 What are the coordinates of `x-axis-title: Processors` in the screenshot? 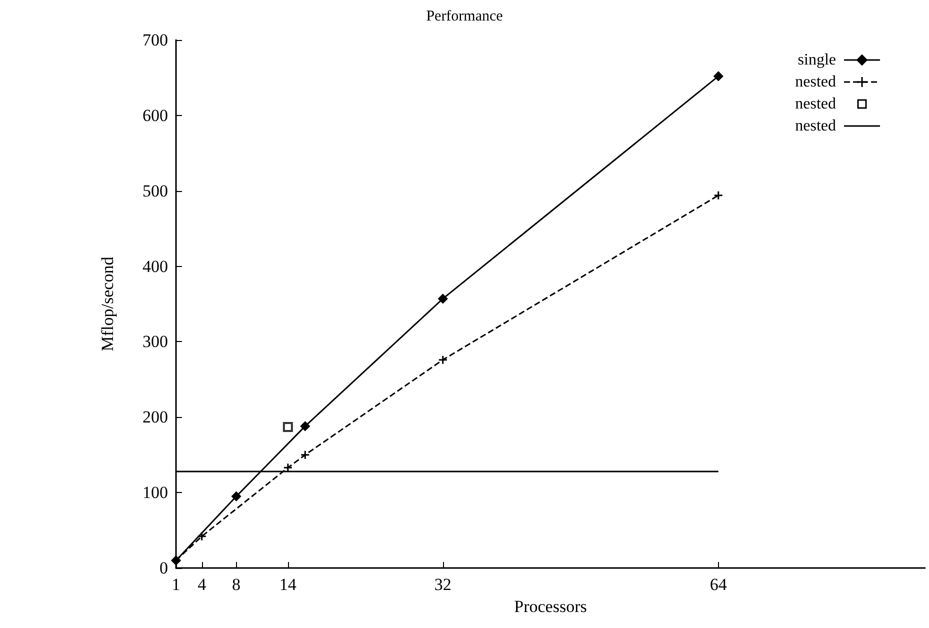 It's located at (550, 606).